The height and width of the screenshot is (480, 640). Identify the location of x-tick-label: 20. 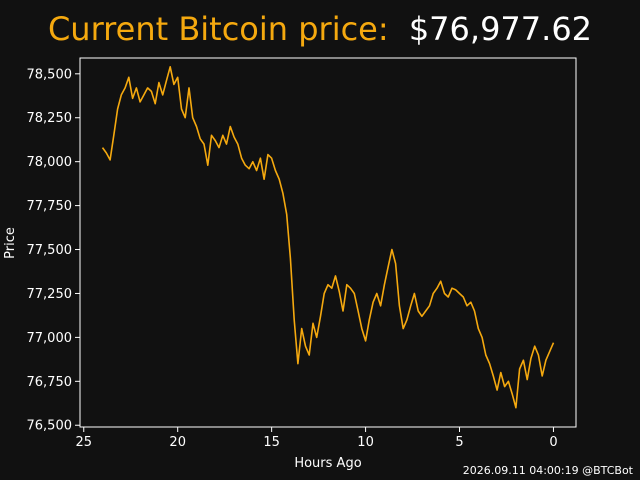
(177, 442).